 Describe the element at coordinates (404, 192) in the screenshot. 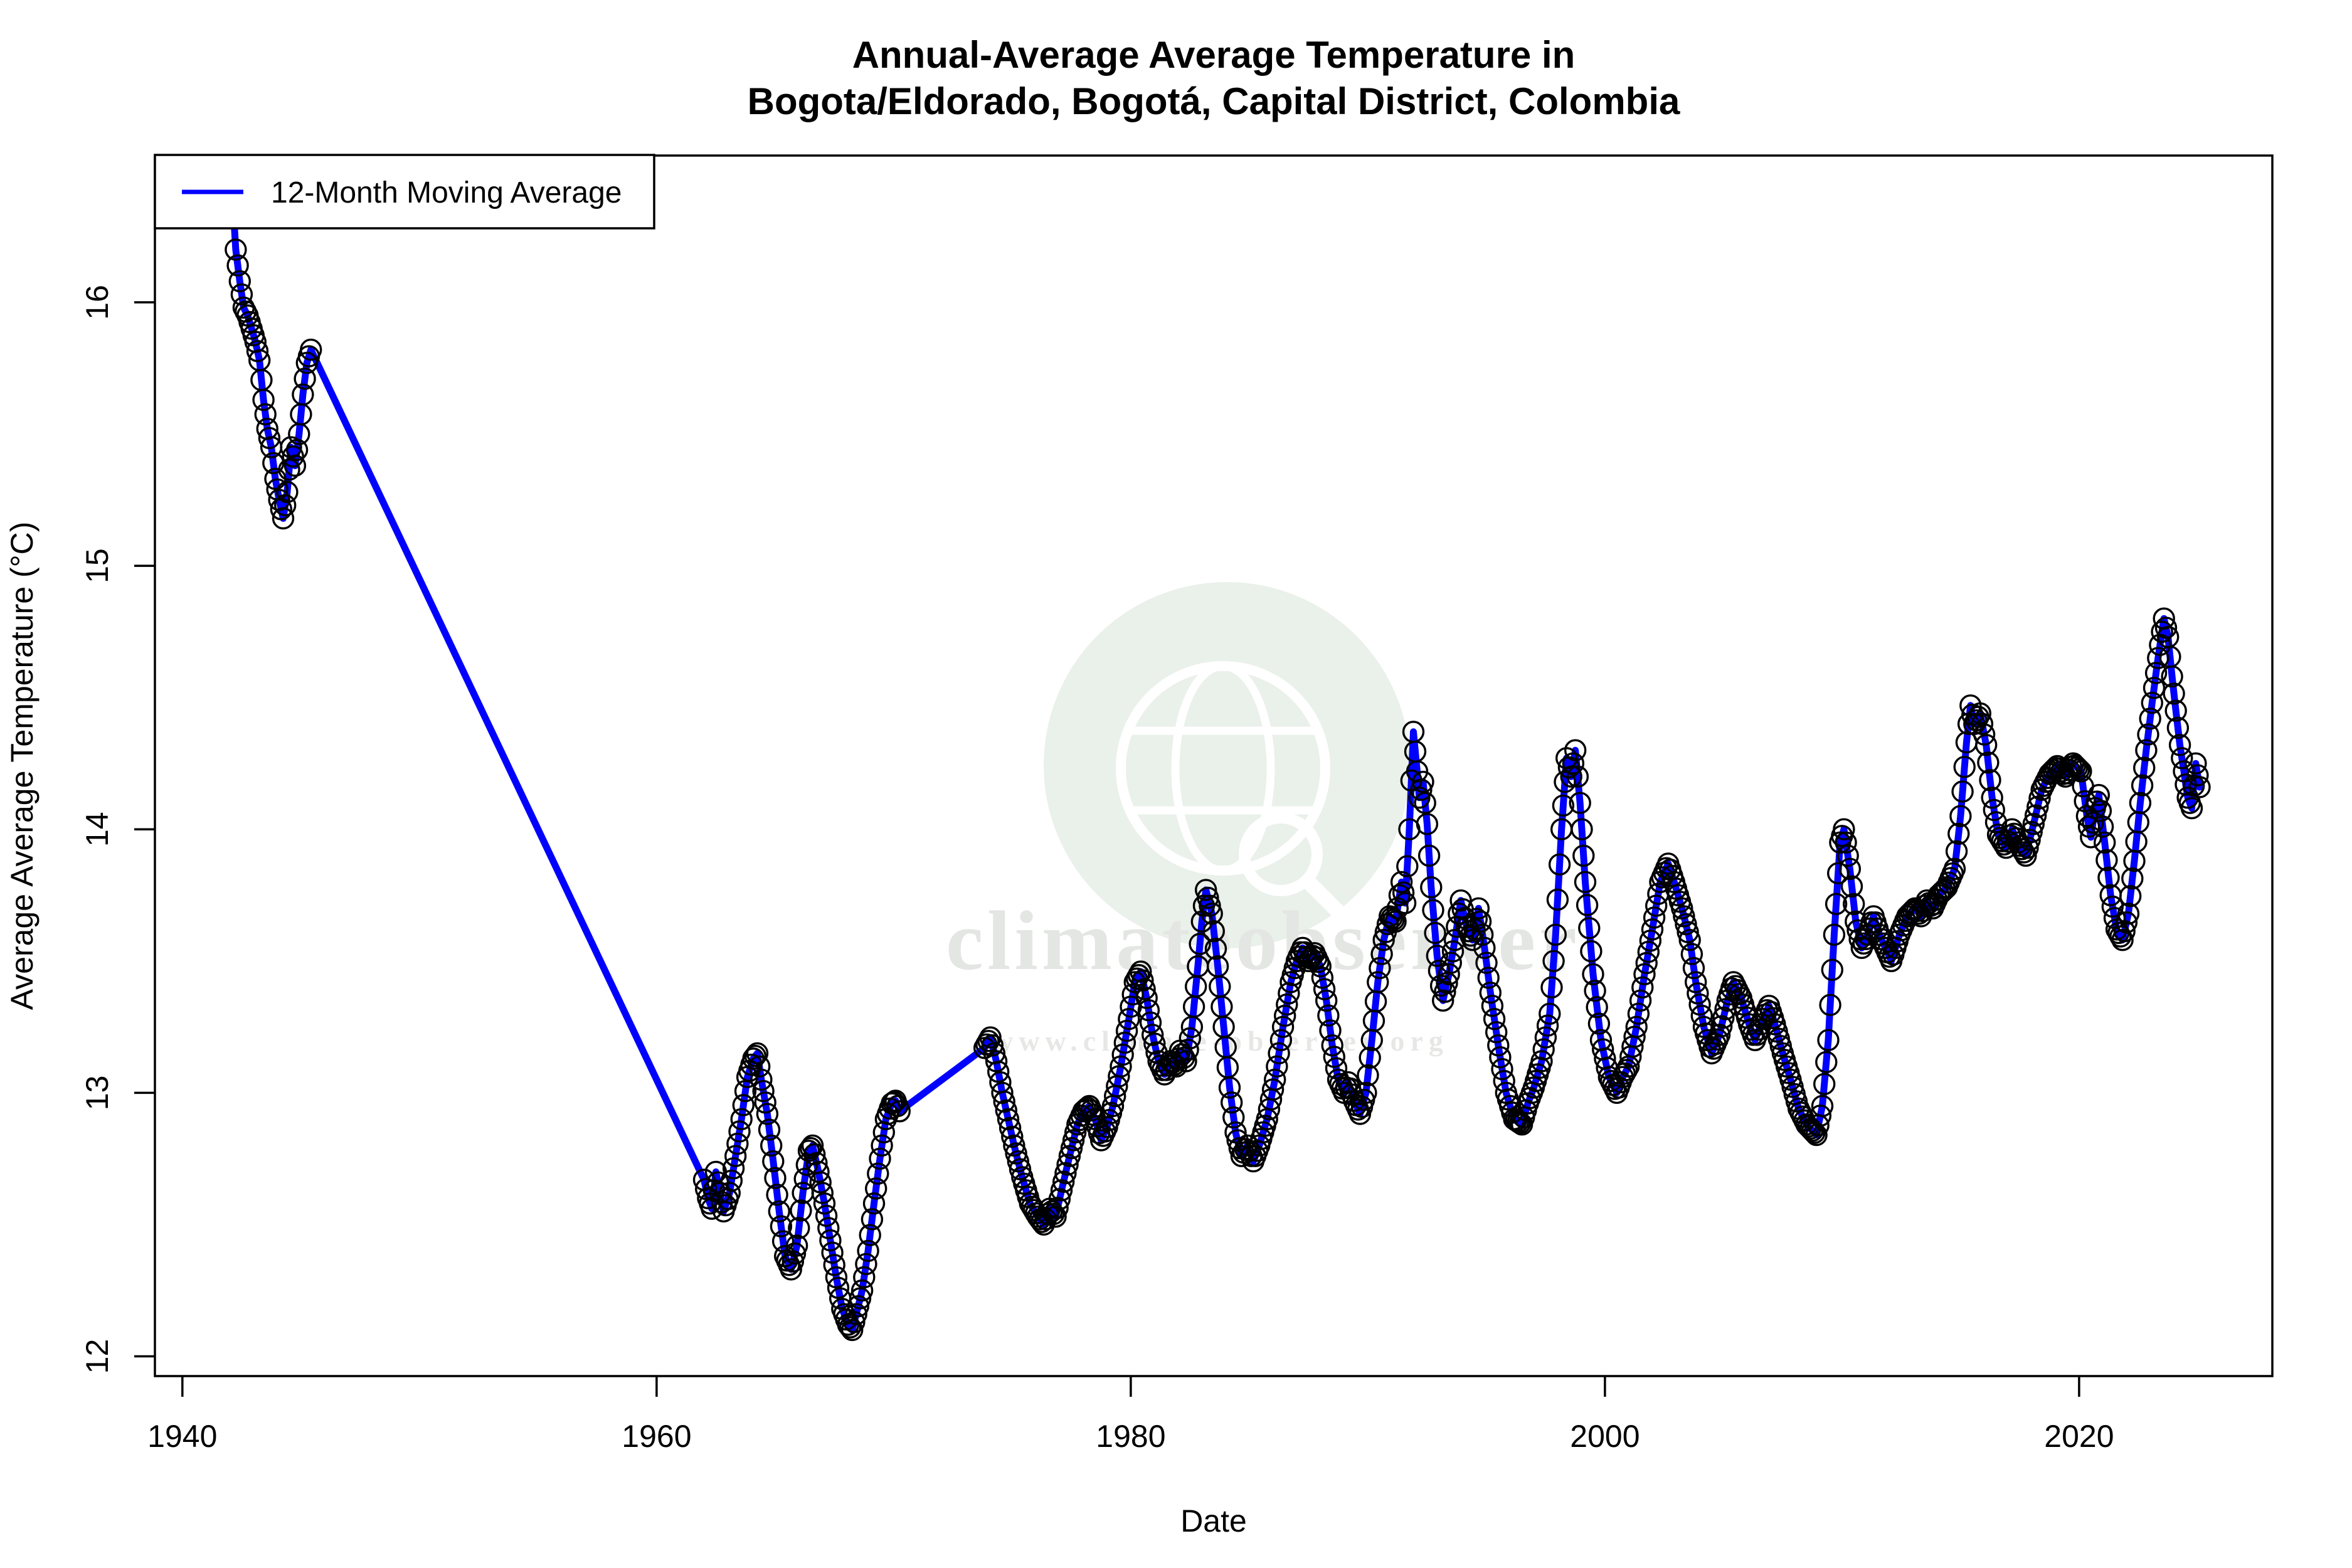

I see `legend: 12-Month Moving Average` at that location.